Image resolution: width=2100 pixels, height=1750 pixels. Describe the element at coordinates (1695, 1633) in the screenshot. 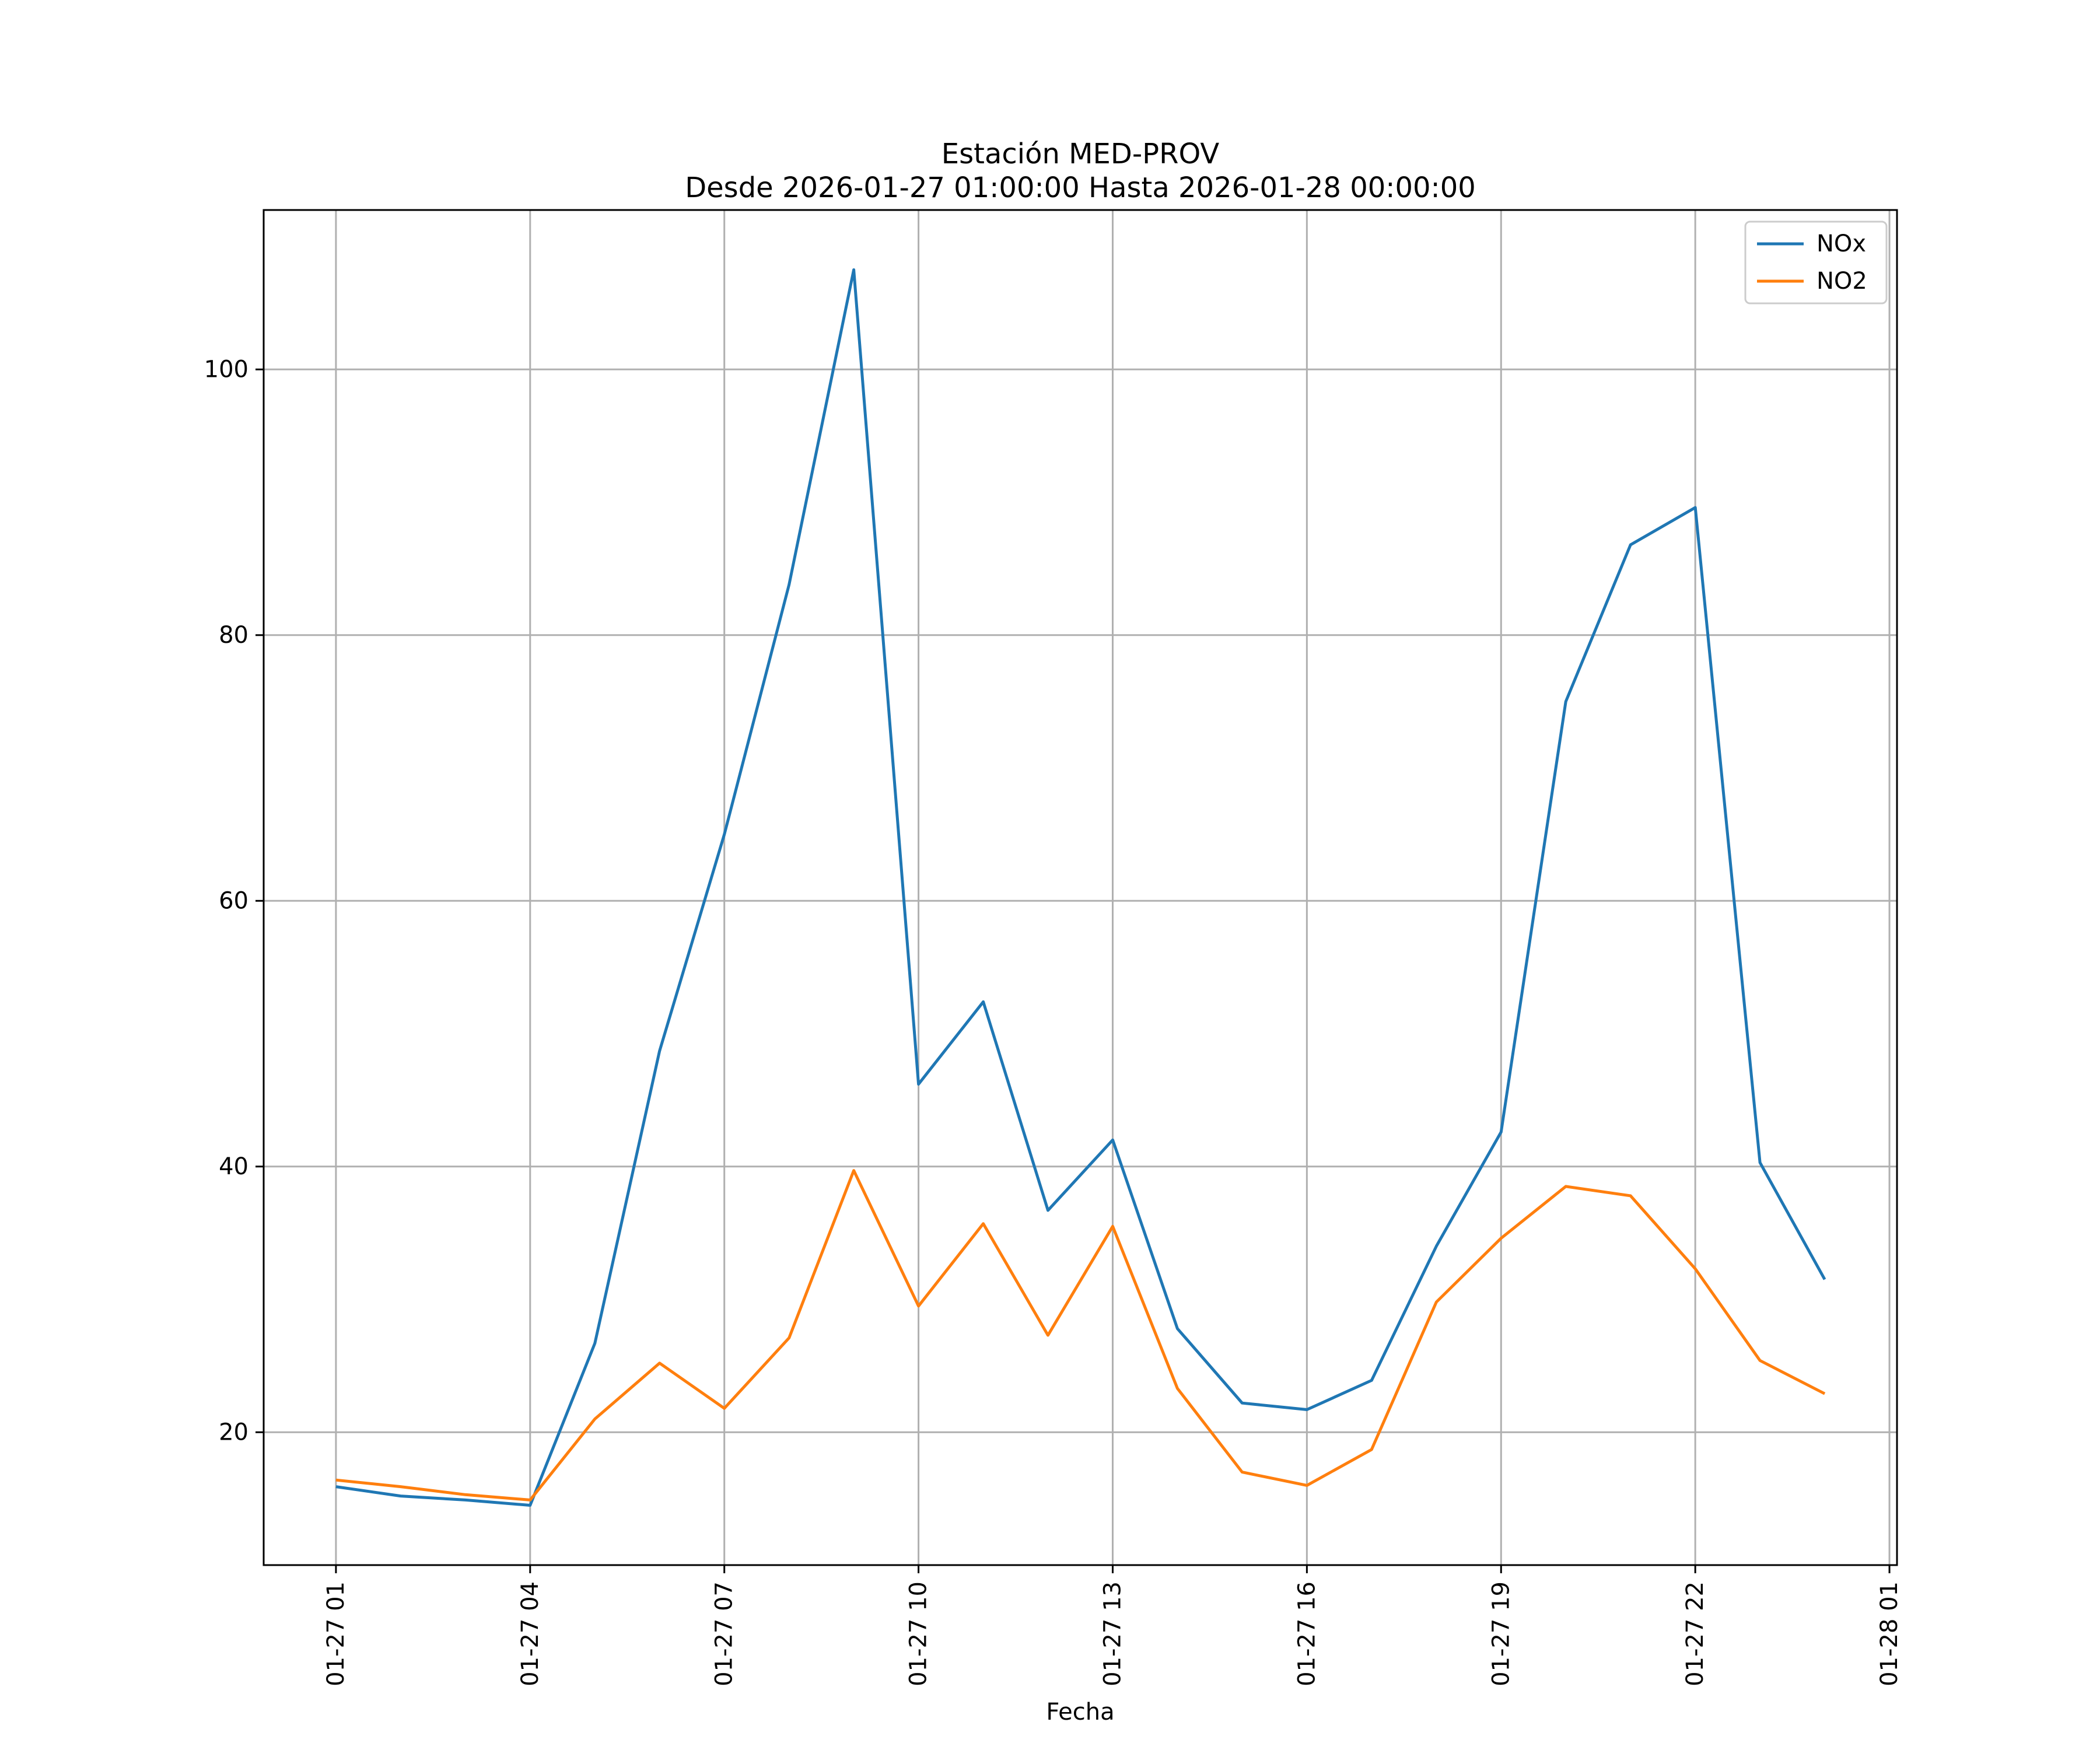

I see `x-tick-label: 01-27 22` at that location.